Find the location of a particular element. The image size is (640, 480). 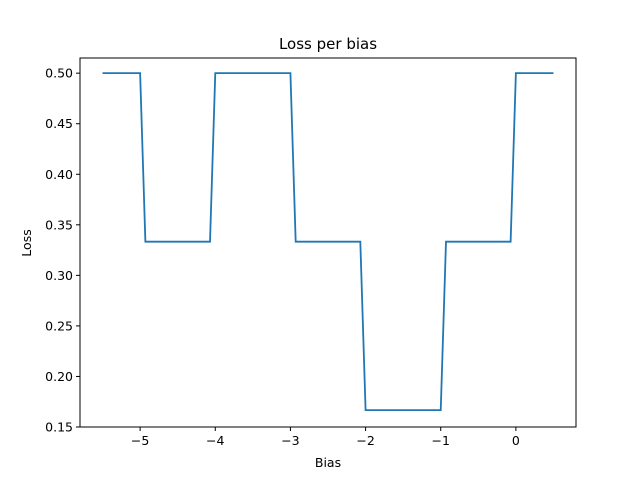

x-tick-label: −2 is located at coordinates (365, 440).